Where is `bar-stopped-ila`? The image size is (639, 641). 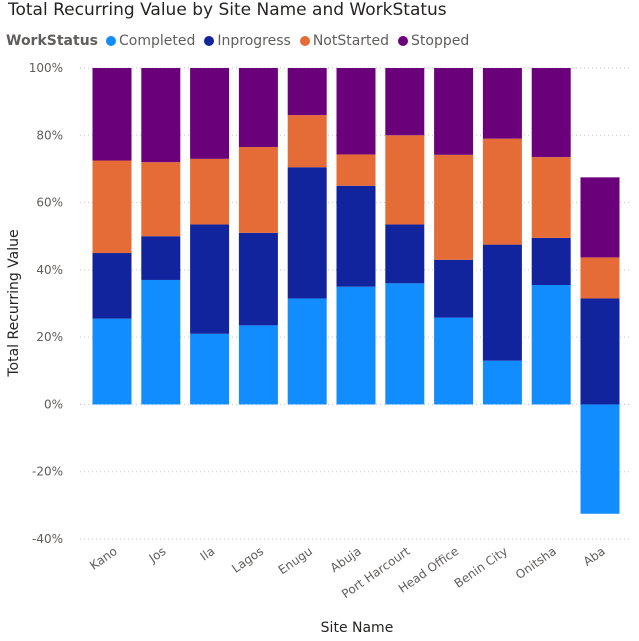 bar-stopped-ila is located at coordinates (210, 113).